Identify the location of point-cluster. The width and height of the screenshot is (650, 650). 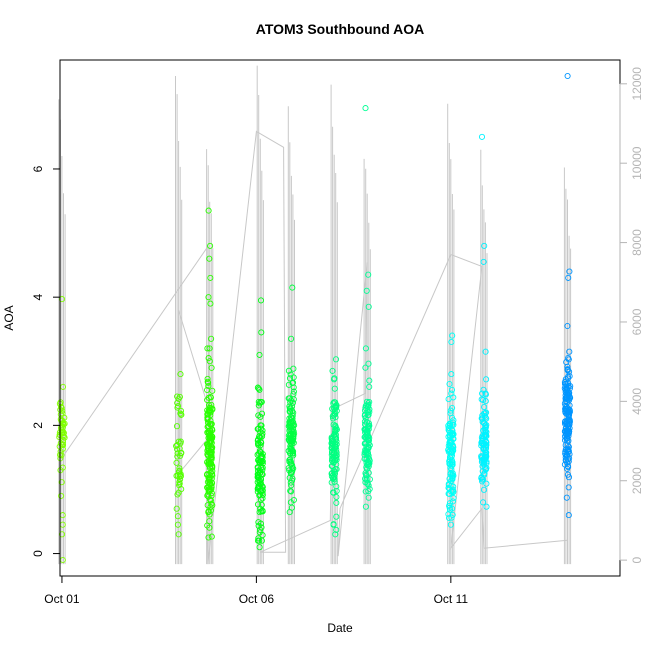
(567, 295).